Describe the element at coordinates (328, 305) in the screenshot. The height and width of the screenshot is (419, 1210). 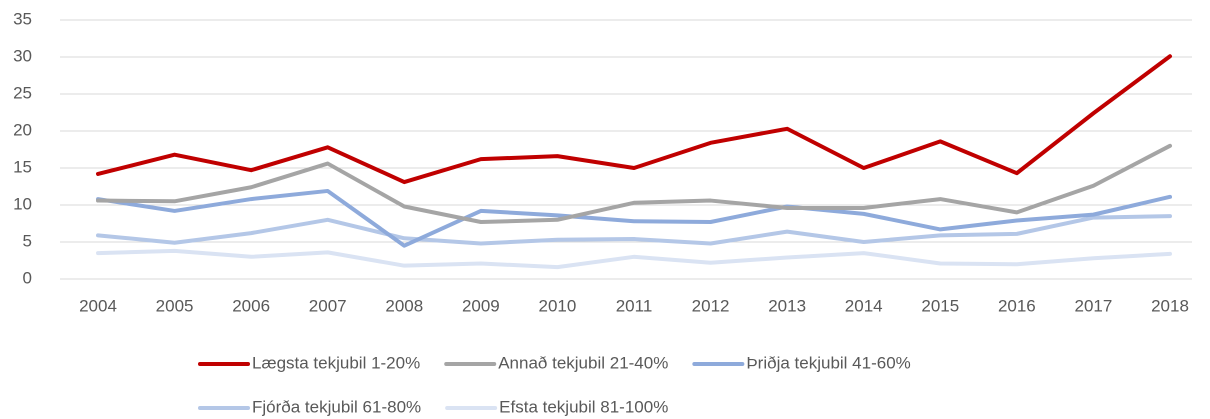
I see `x-tick-label: 2007` at that location.